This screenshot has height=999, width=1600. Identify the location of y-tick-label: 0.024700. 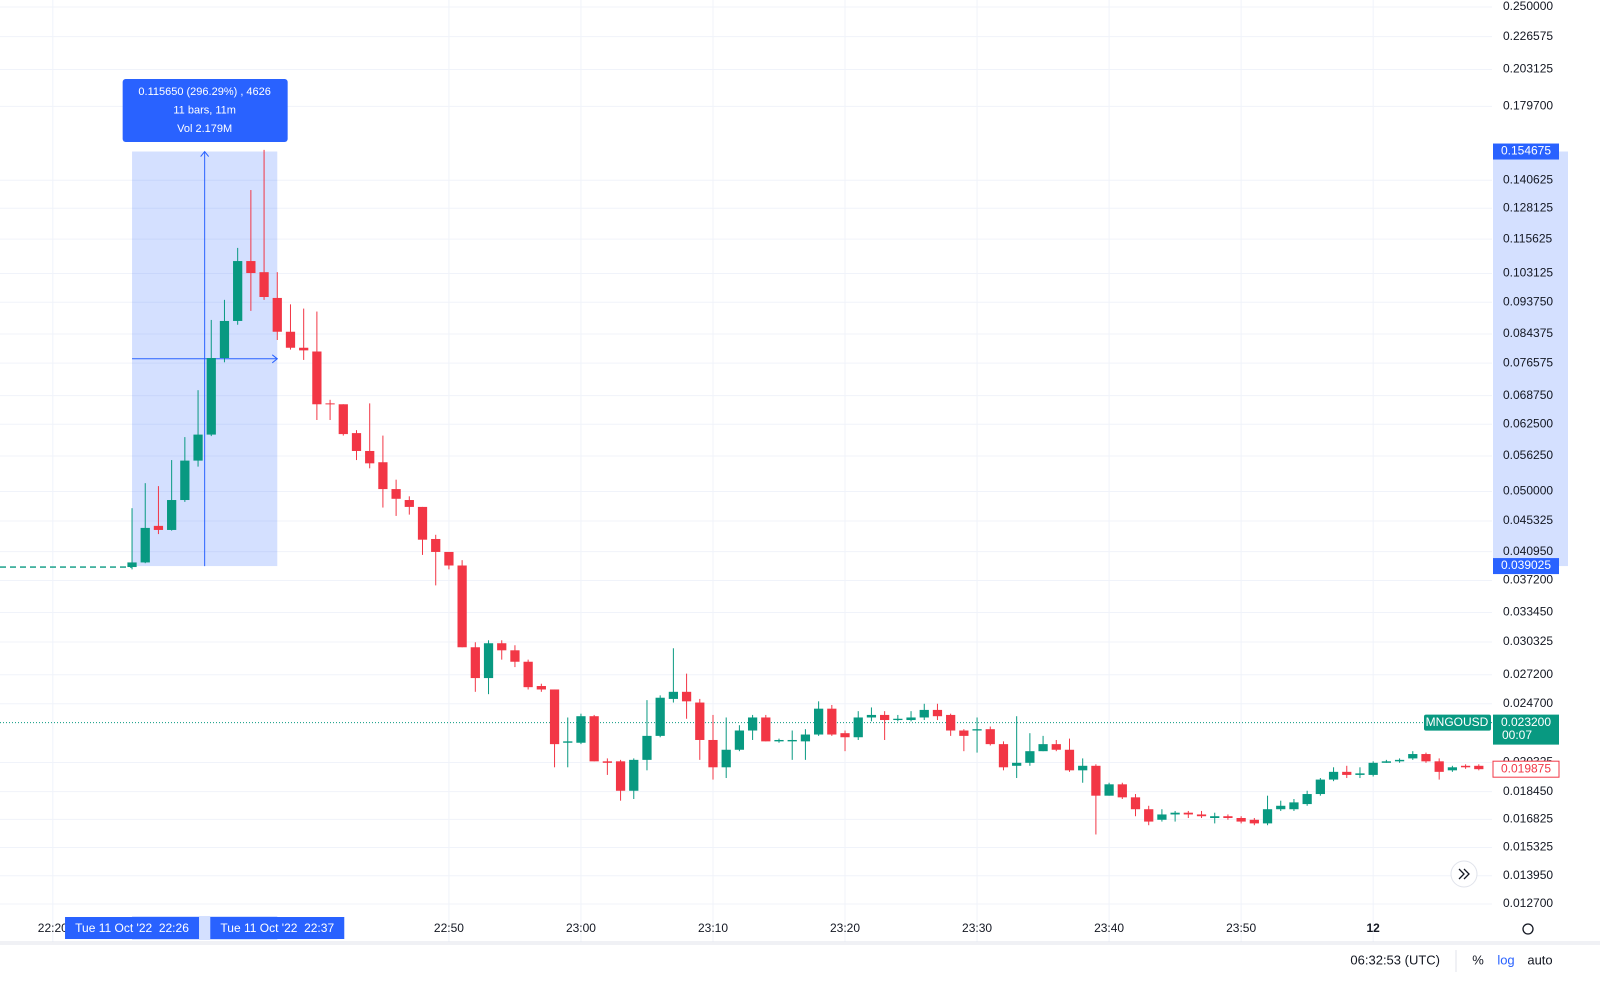
(1528, 703).